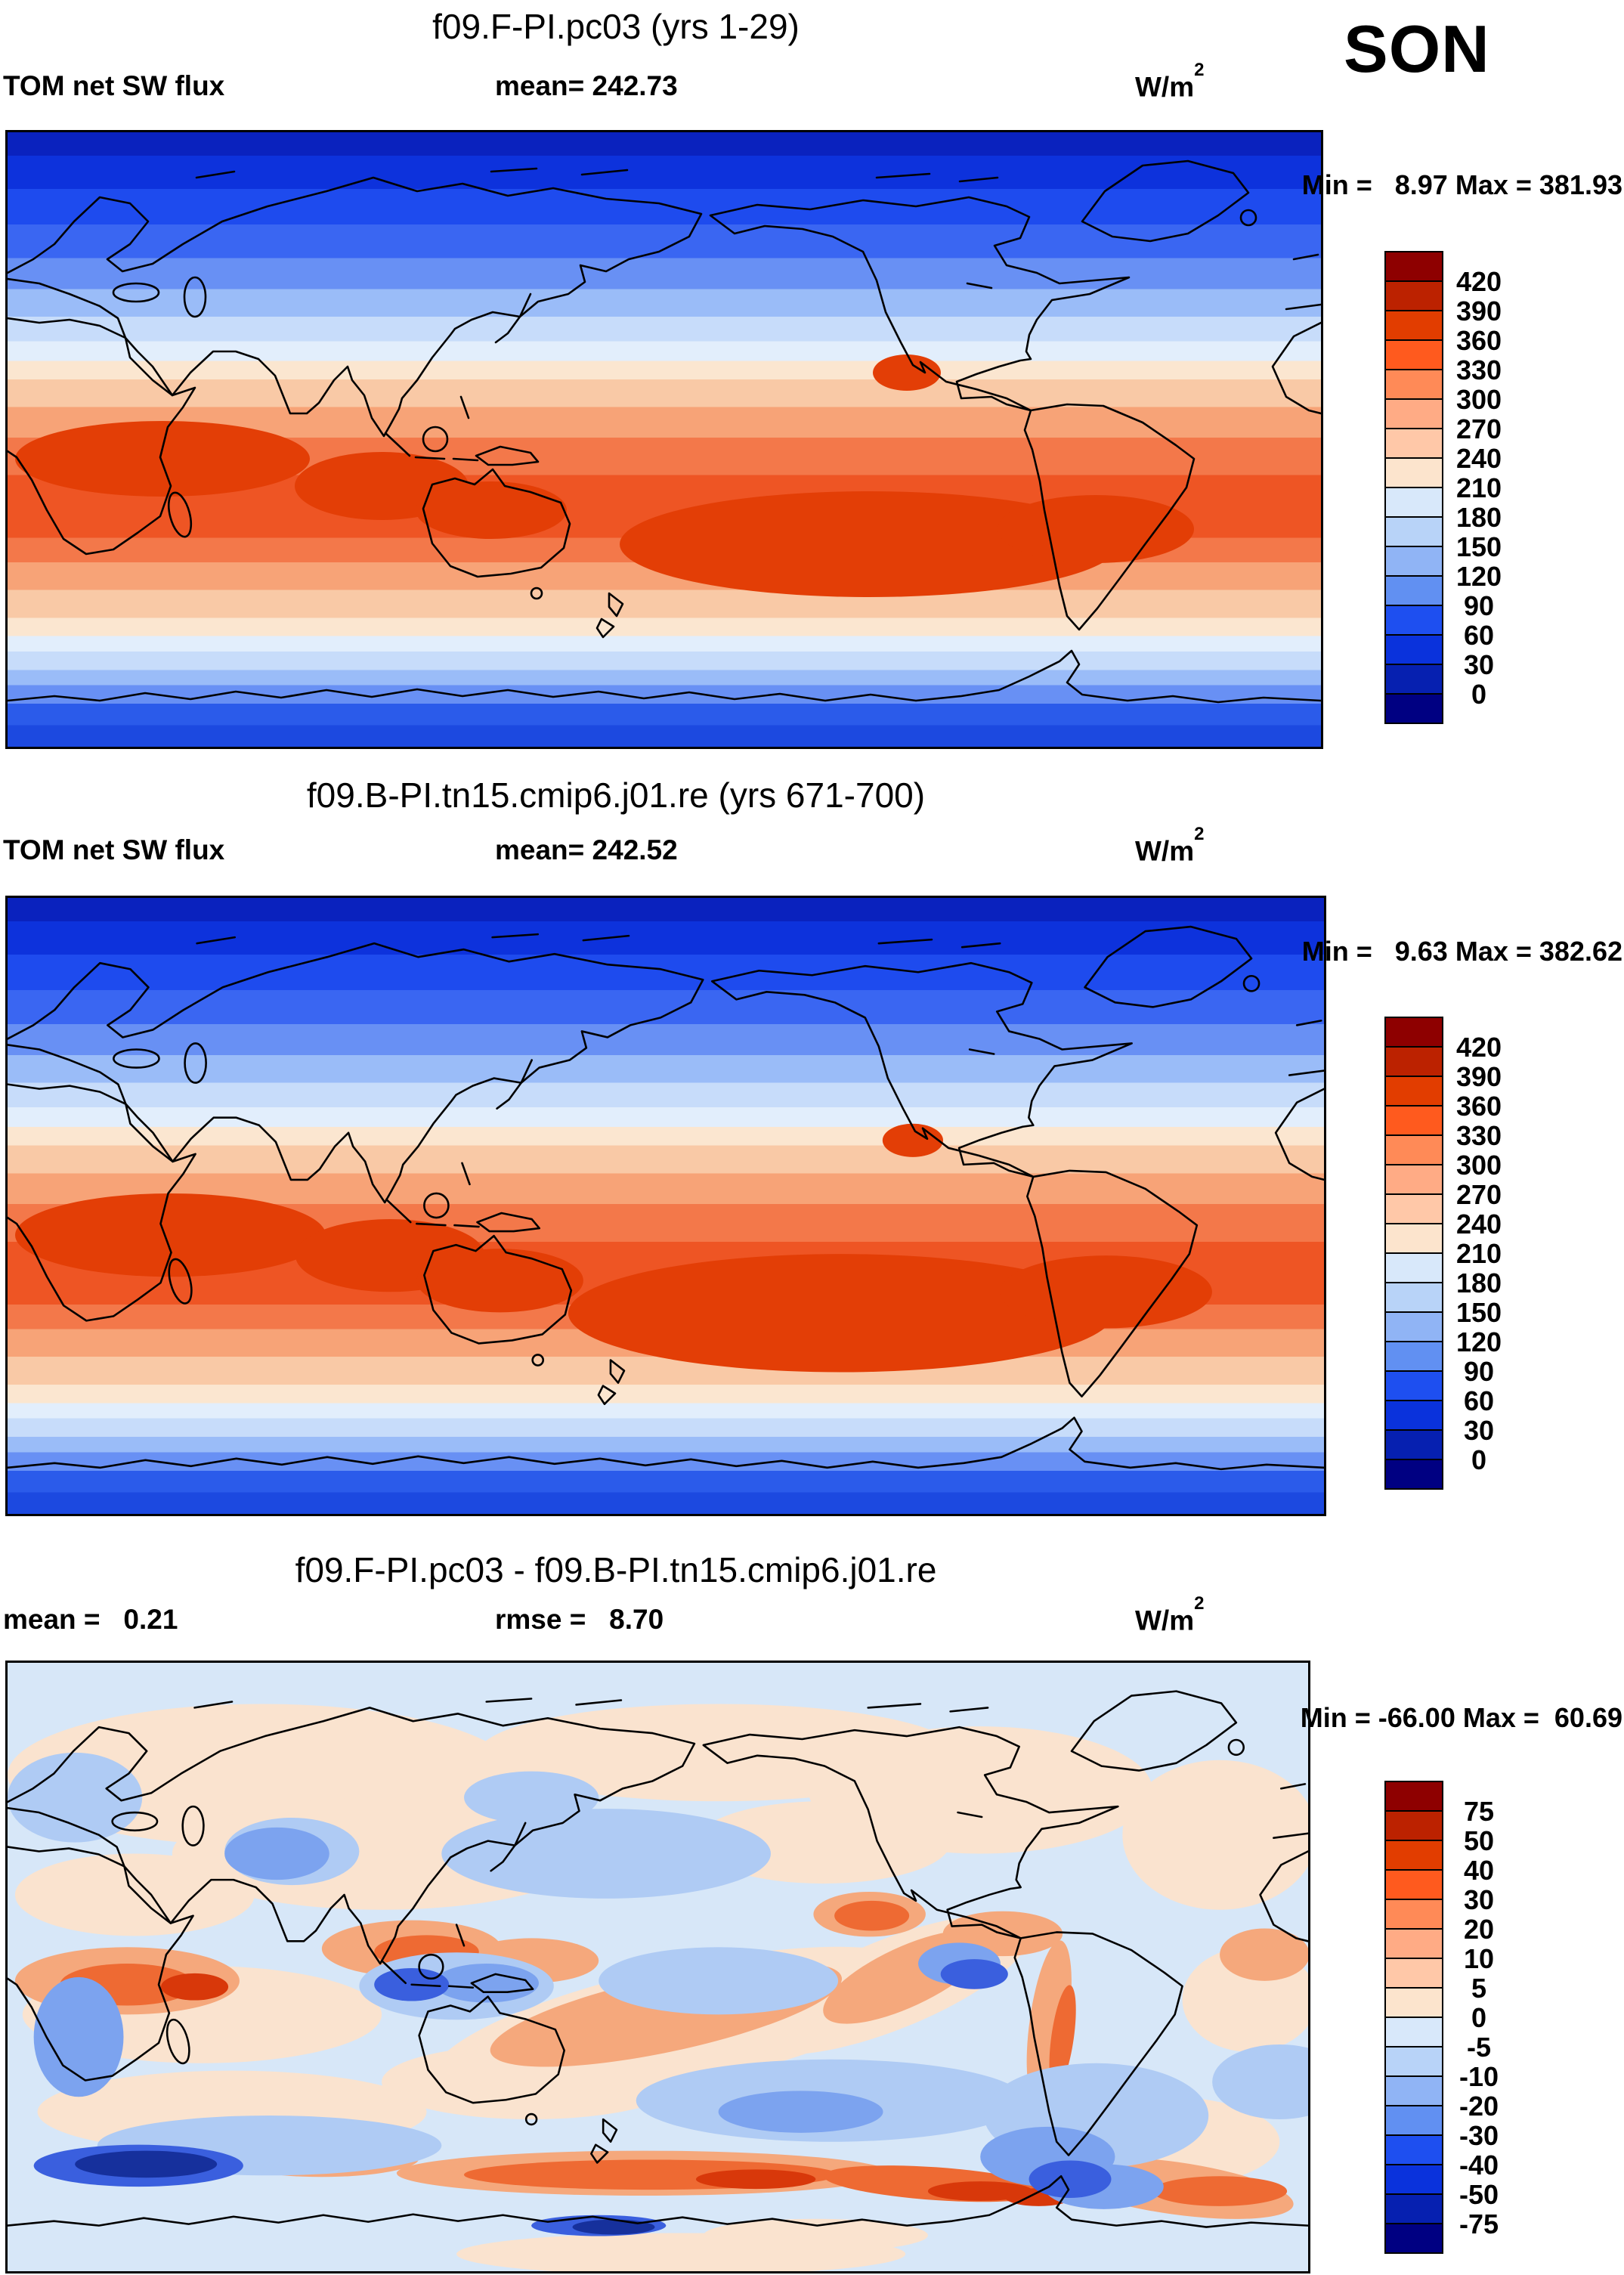 This screenshot has width=1624, height=2275. I want to click on panel1-minmax: Min = 8.97 Max = 381.93, so click(1461, 184).